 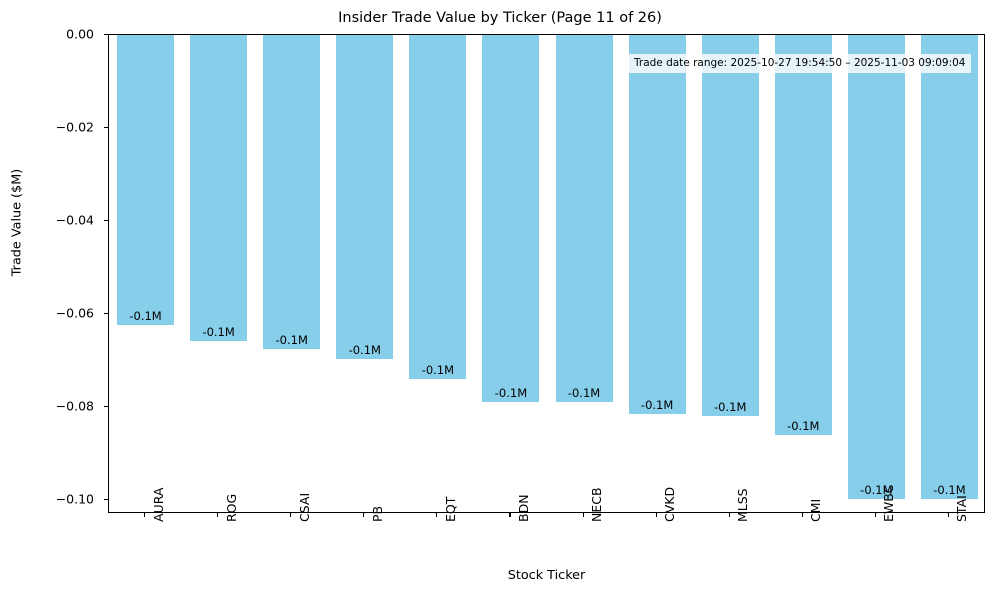 I want to click on y-tick-label: −0.08, so click(x=74, y=406).